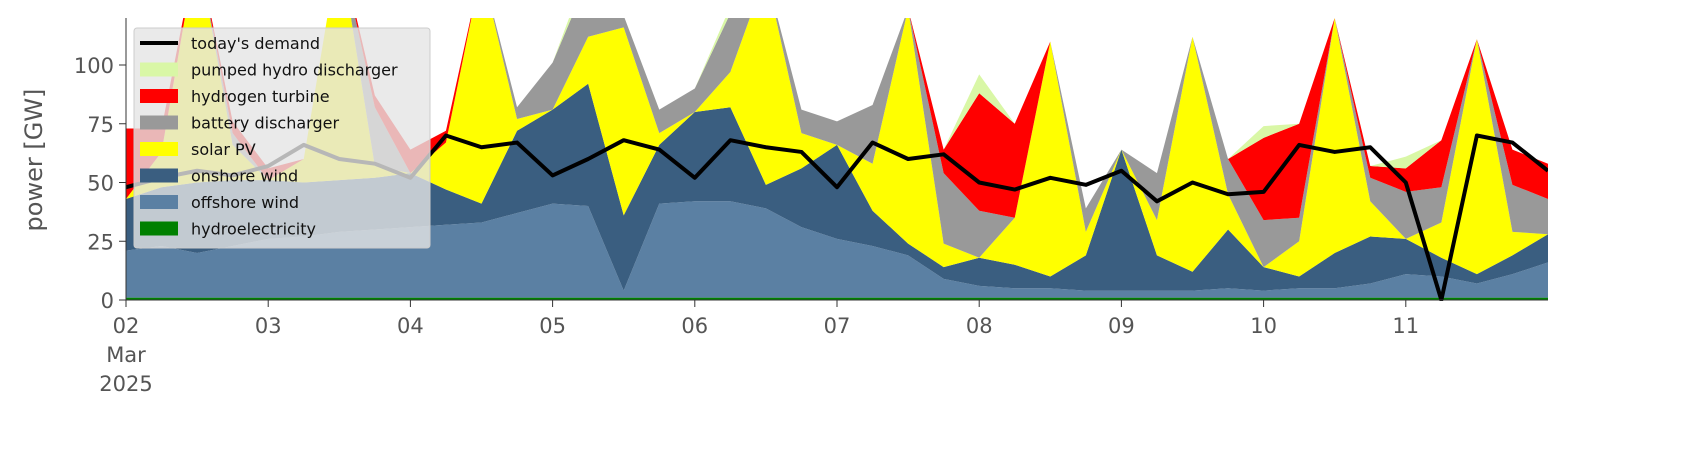 The width and height of the screenshot is (1706, 460). I want to click on y-axis-label: power [GW], so click(34, 160).